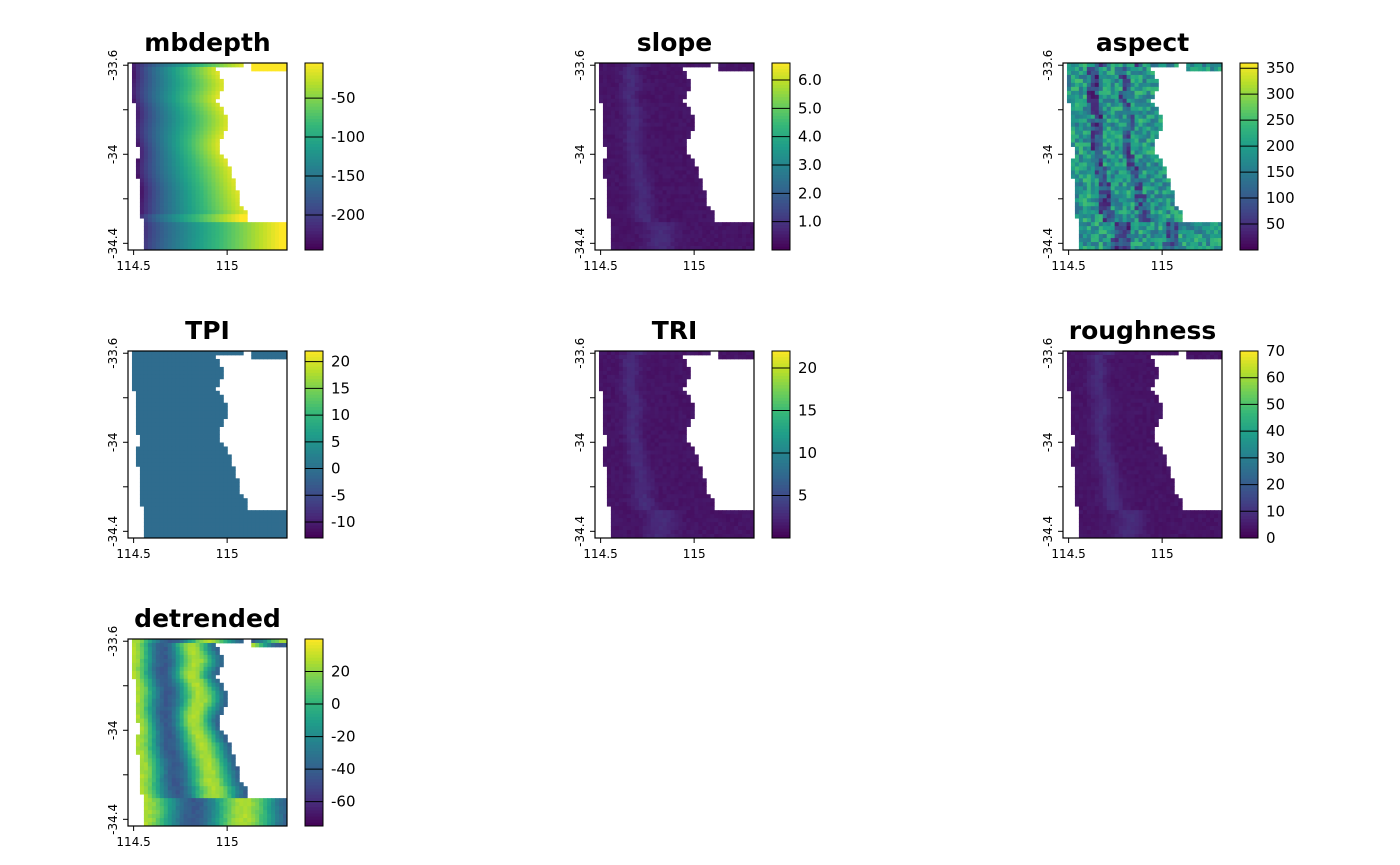  What do you see at coordinates (1275, 458) in the screenshot?
I see `colorbar-tick-label: 30` at bounding box center [1275, 458].